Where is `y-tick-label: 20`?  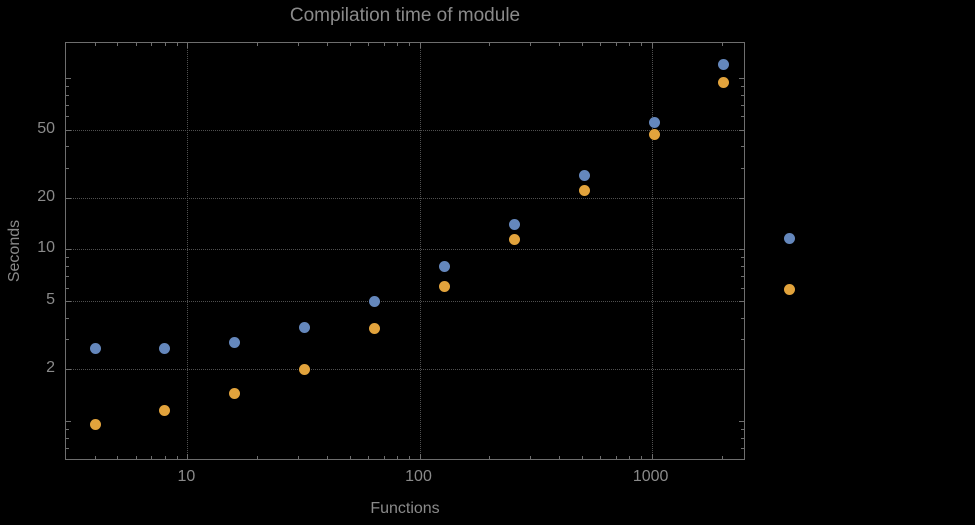 y-tick-label: 20 is located at coordinates (46, 196).